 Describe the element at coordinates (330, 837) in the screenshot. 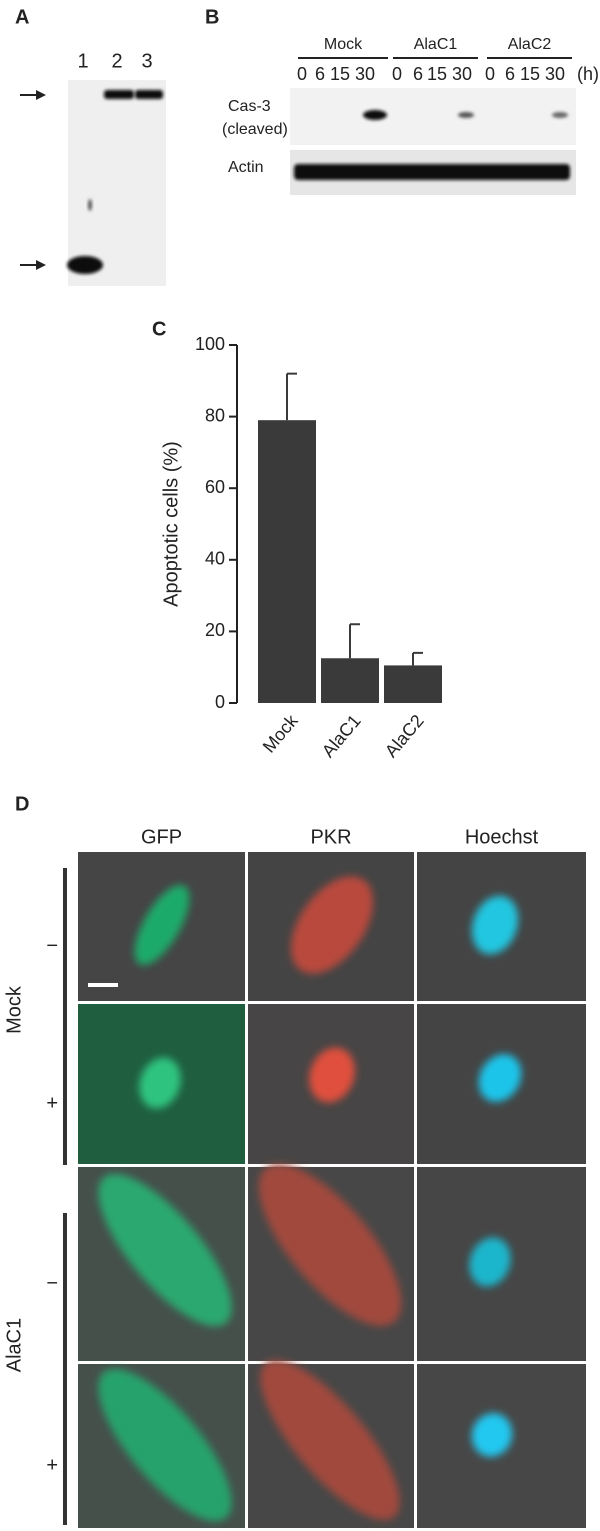

I see `column-label: PKR` at that location.